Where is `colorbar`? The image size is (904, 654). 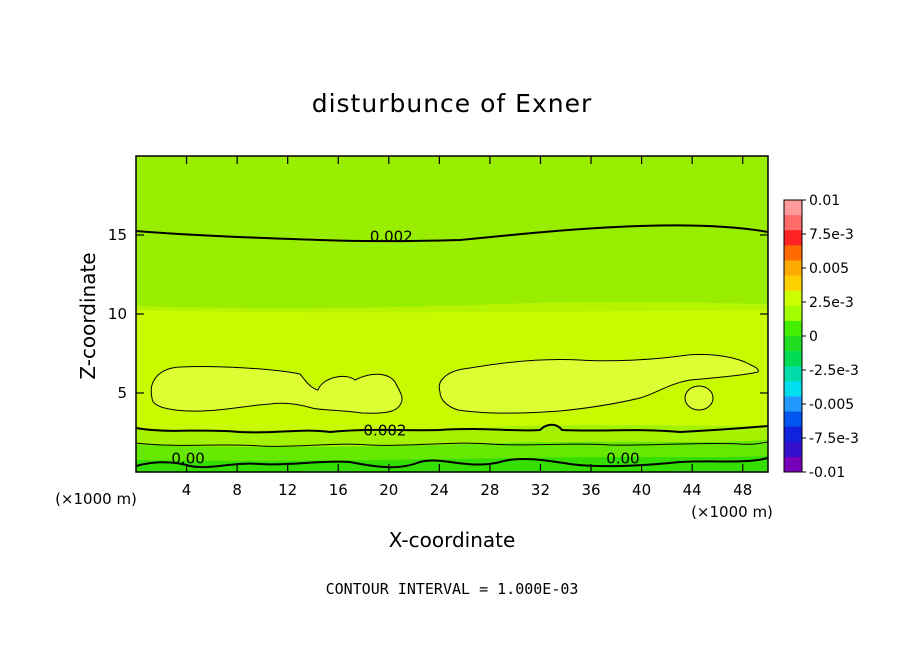 colorbar is located at coordinates (793, 336).